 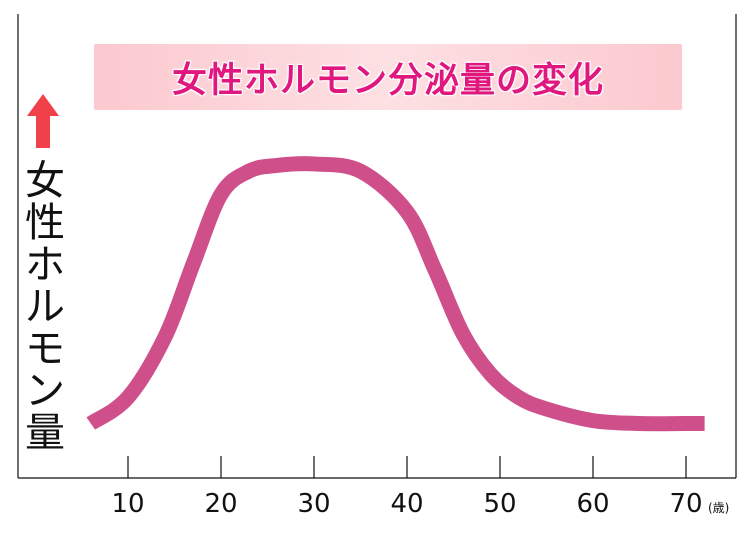 I want to click on y-axis-label-char-3: ル, so click(x=45, y=307).